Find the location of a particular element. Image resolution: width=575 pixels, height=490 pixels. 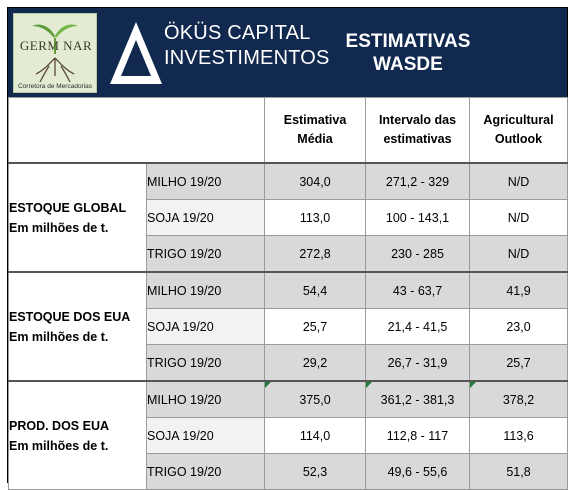

column-header-outlook: Agricultural Outlook is located at coordinates (518, 130).